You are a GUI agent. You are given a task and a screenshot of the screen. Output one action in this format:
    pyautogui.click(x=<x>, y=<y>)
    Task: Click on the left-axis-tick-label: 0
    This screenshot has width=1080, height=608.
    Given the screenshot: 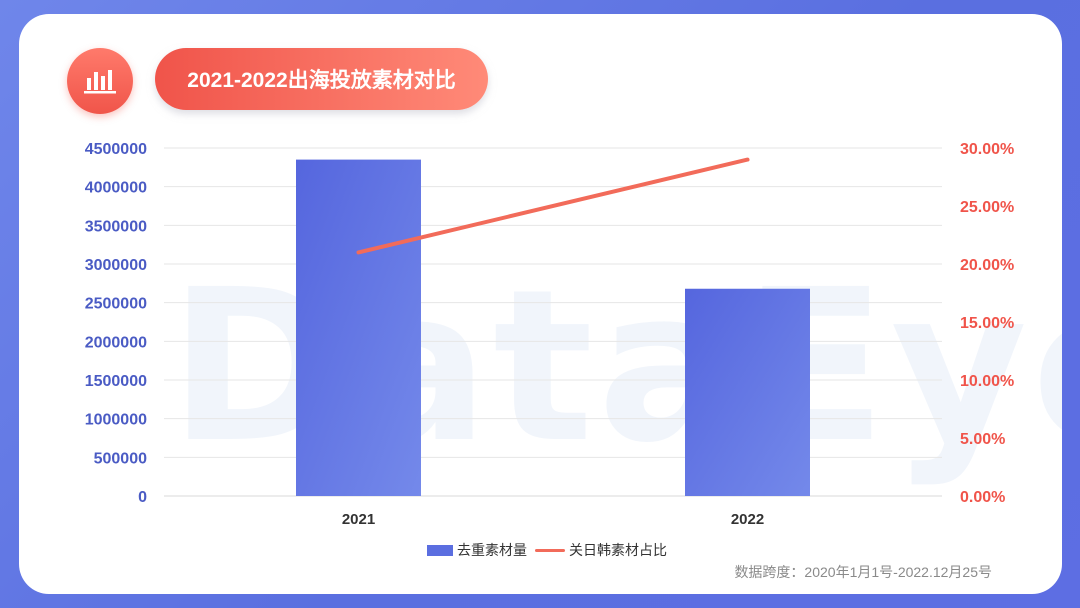 What is the action you would take?
    pyautogui.click(x=142, y=497)
    